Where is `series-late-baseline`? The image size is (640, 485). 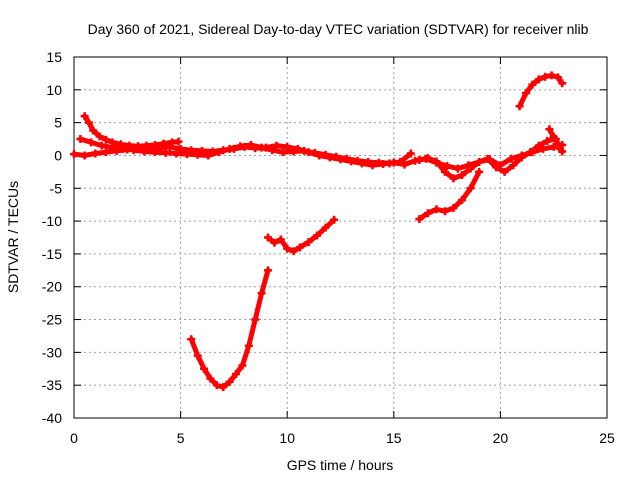 series-late-baseline is located at coordinates (487, 159).